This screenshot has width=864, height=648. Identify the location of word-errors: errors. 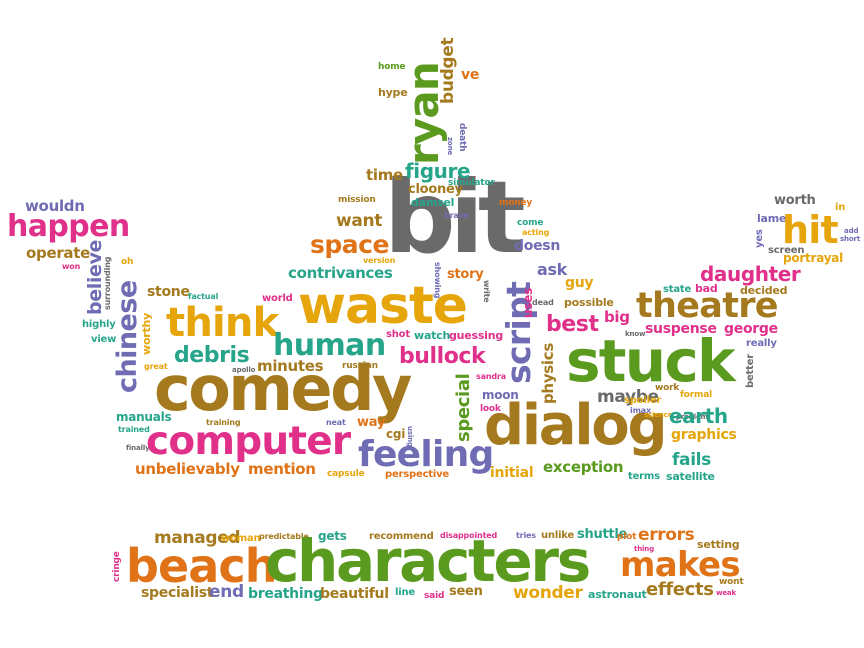
(666, 535).